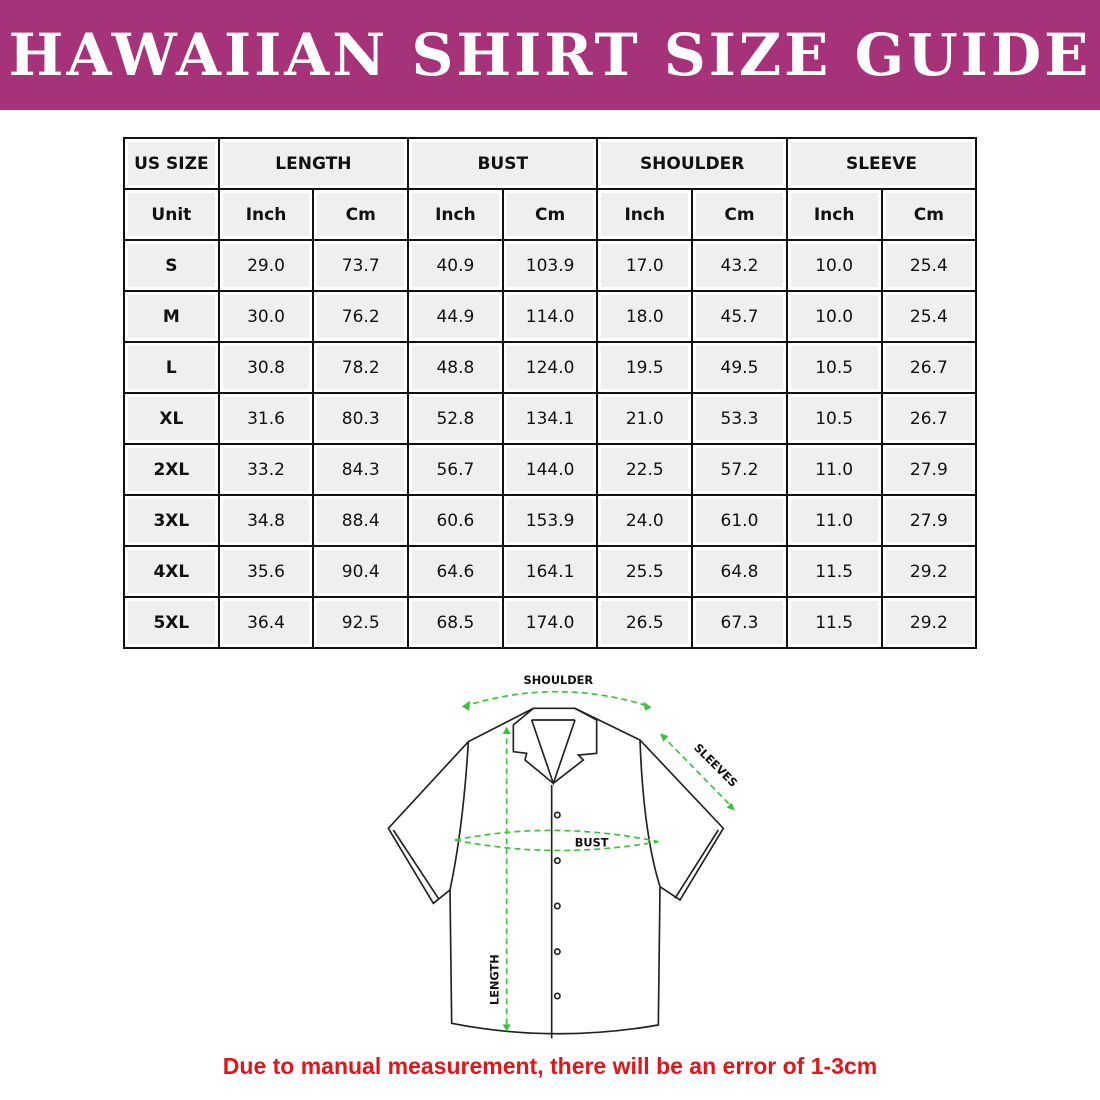  I want to click on value-cell: 26.5, so click(645, 622).